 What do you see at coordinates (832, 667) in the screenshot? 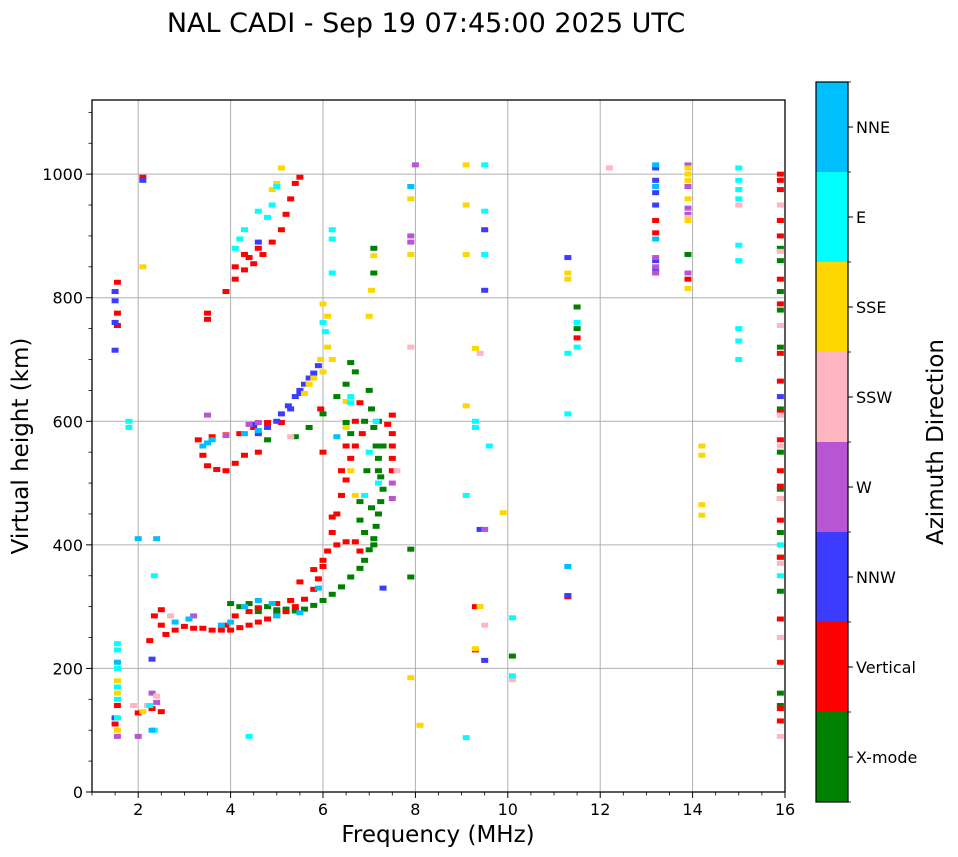
I see `colorbar-swatch` at bounding box center [832, 667].